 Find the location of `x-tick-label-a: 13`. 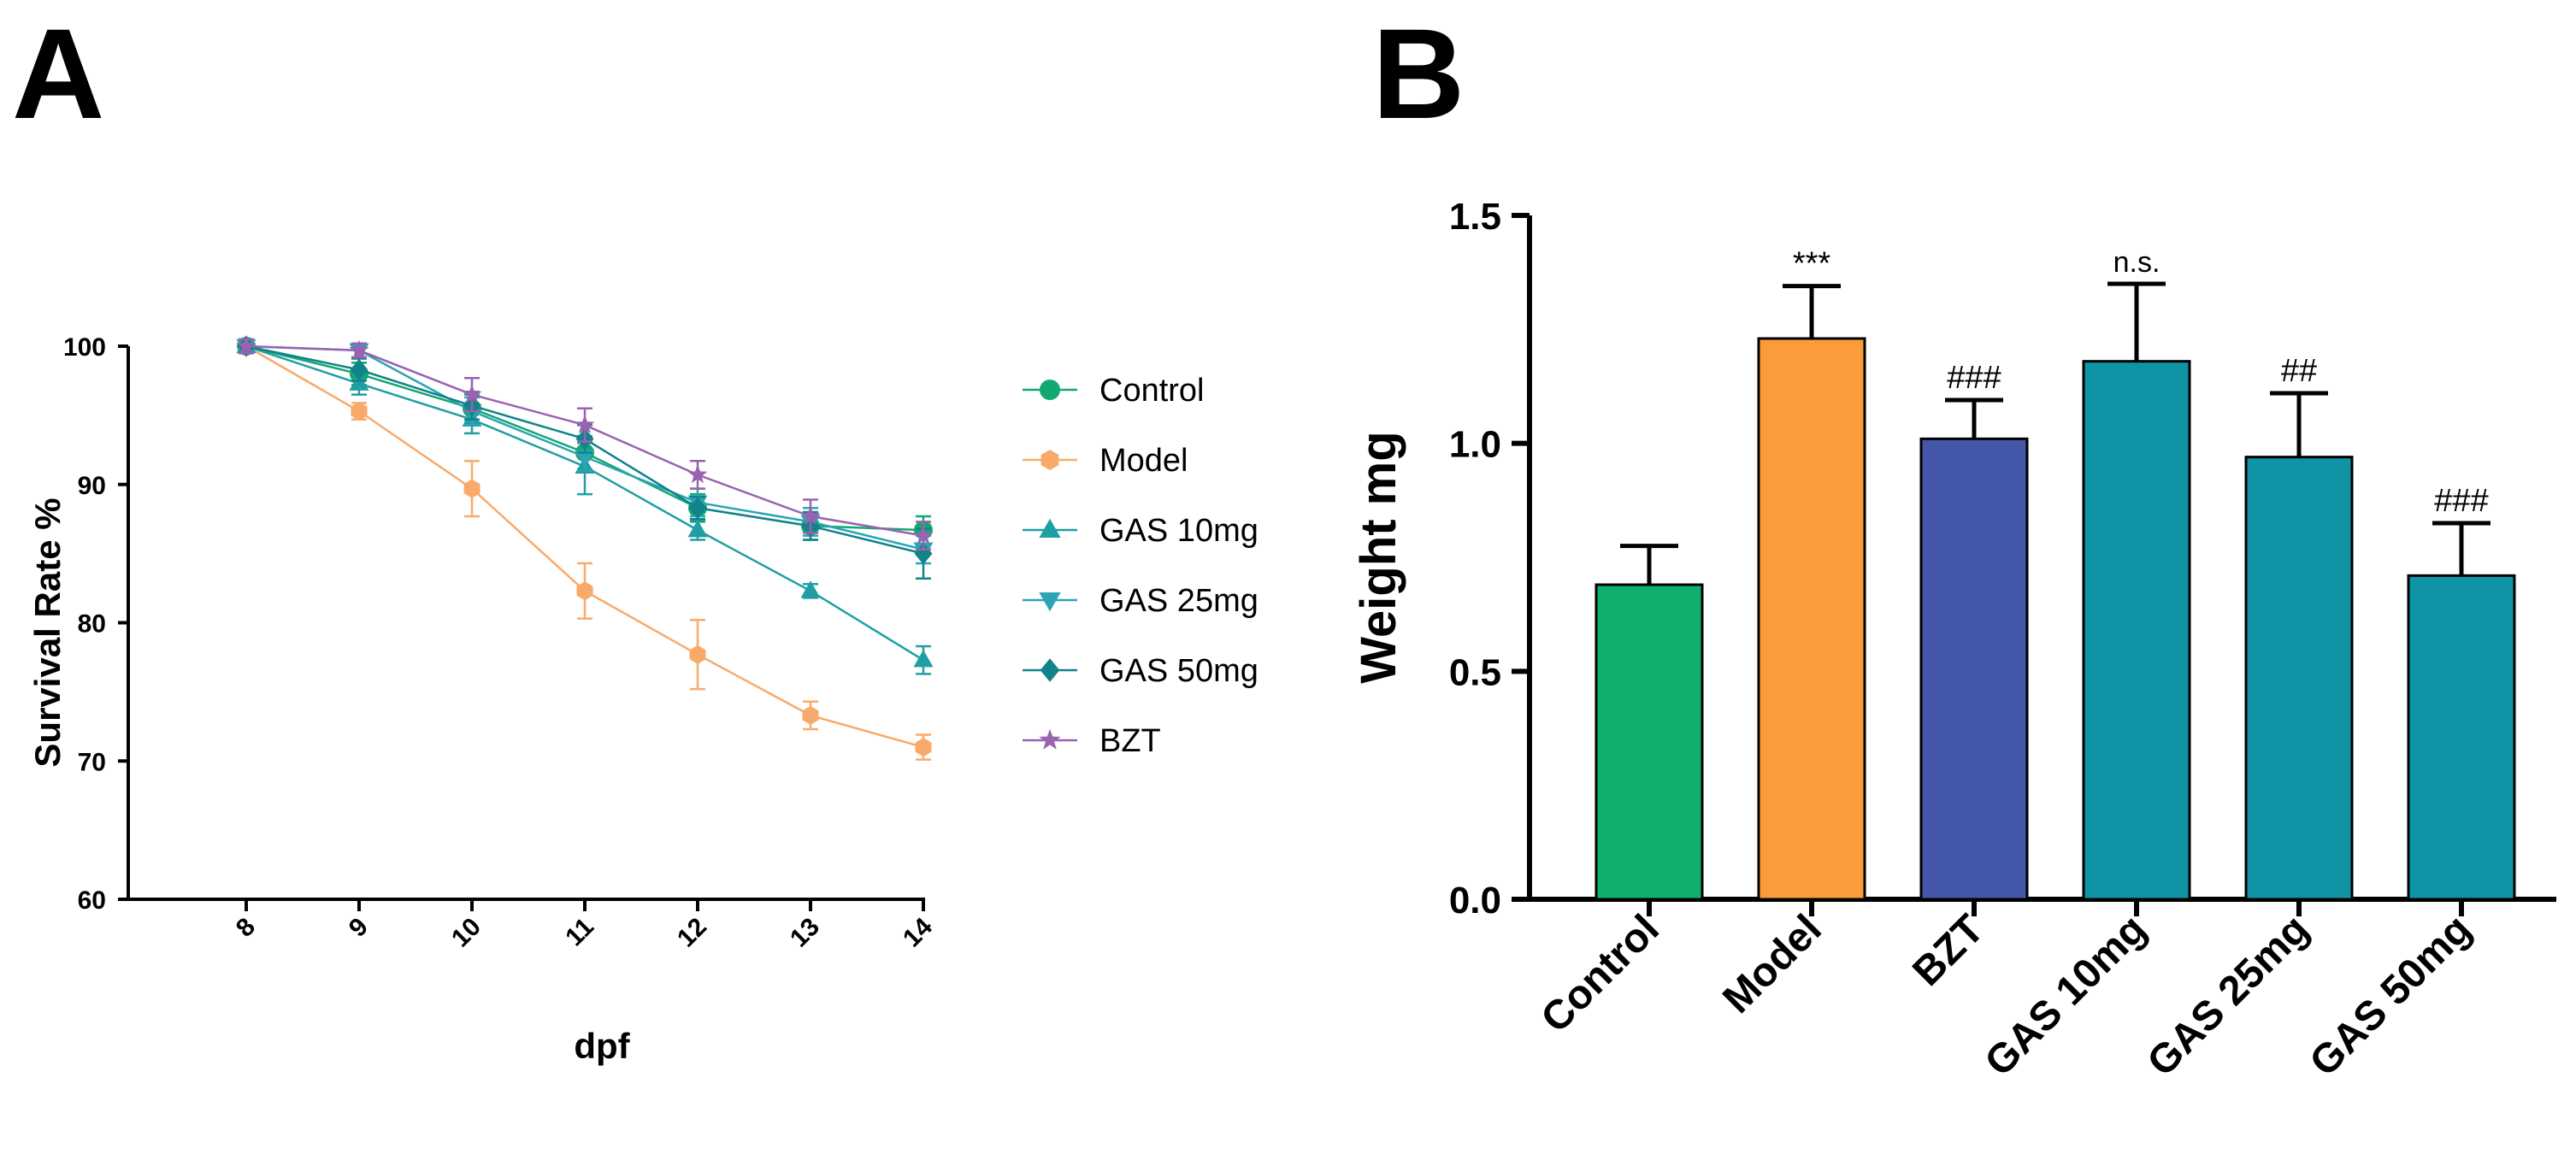

x-tick-label-a: 13 is located at coordinates (805, 933).